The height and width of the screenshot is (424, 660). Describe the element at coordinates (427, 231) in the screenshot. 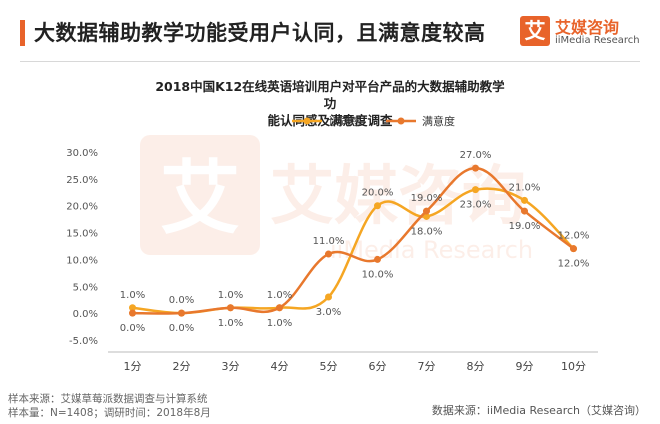

I see `data-label: 18.0%` at that location.